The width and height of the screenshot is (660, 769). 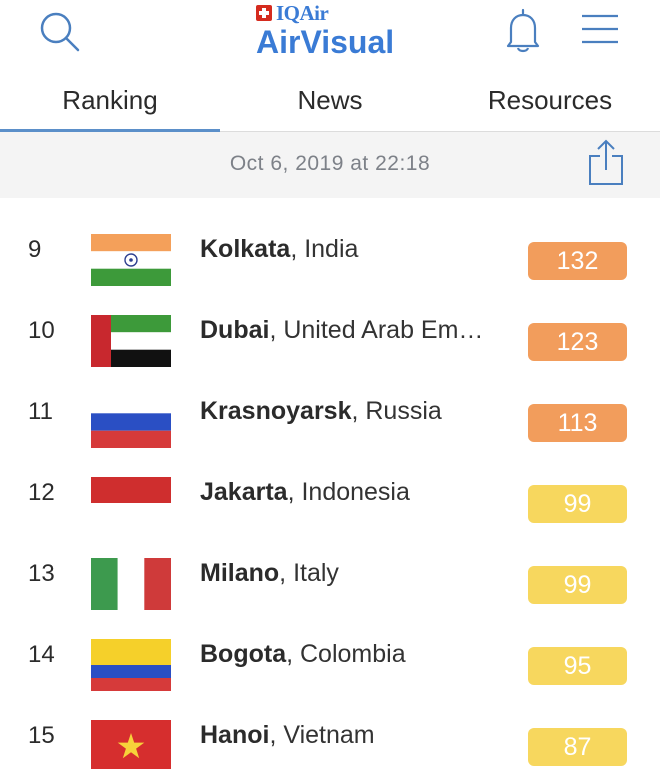 I want to click on country-label: , Russia, so click(x=396, y=411).